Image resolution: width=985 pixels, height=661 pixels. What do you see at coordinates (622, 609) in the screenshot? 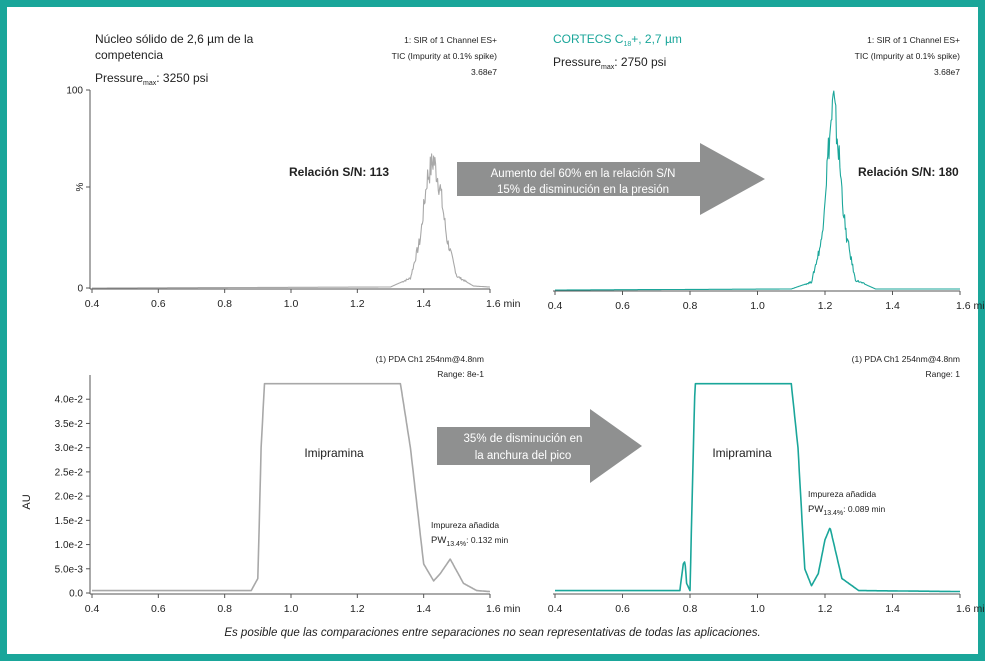
I see `right_bottom-x-tick-label: 0.6` at bounding box center [622, 609].